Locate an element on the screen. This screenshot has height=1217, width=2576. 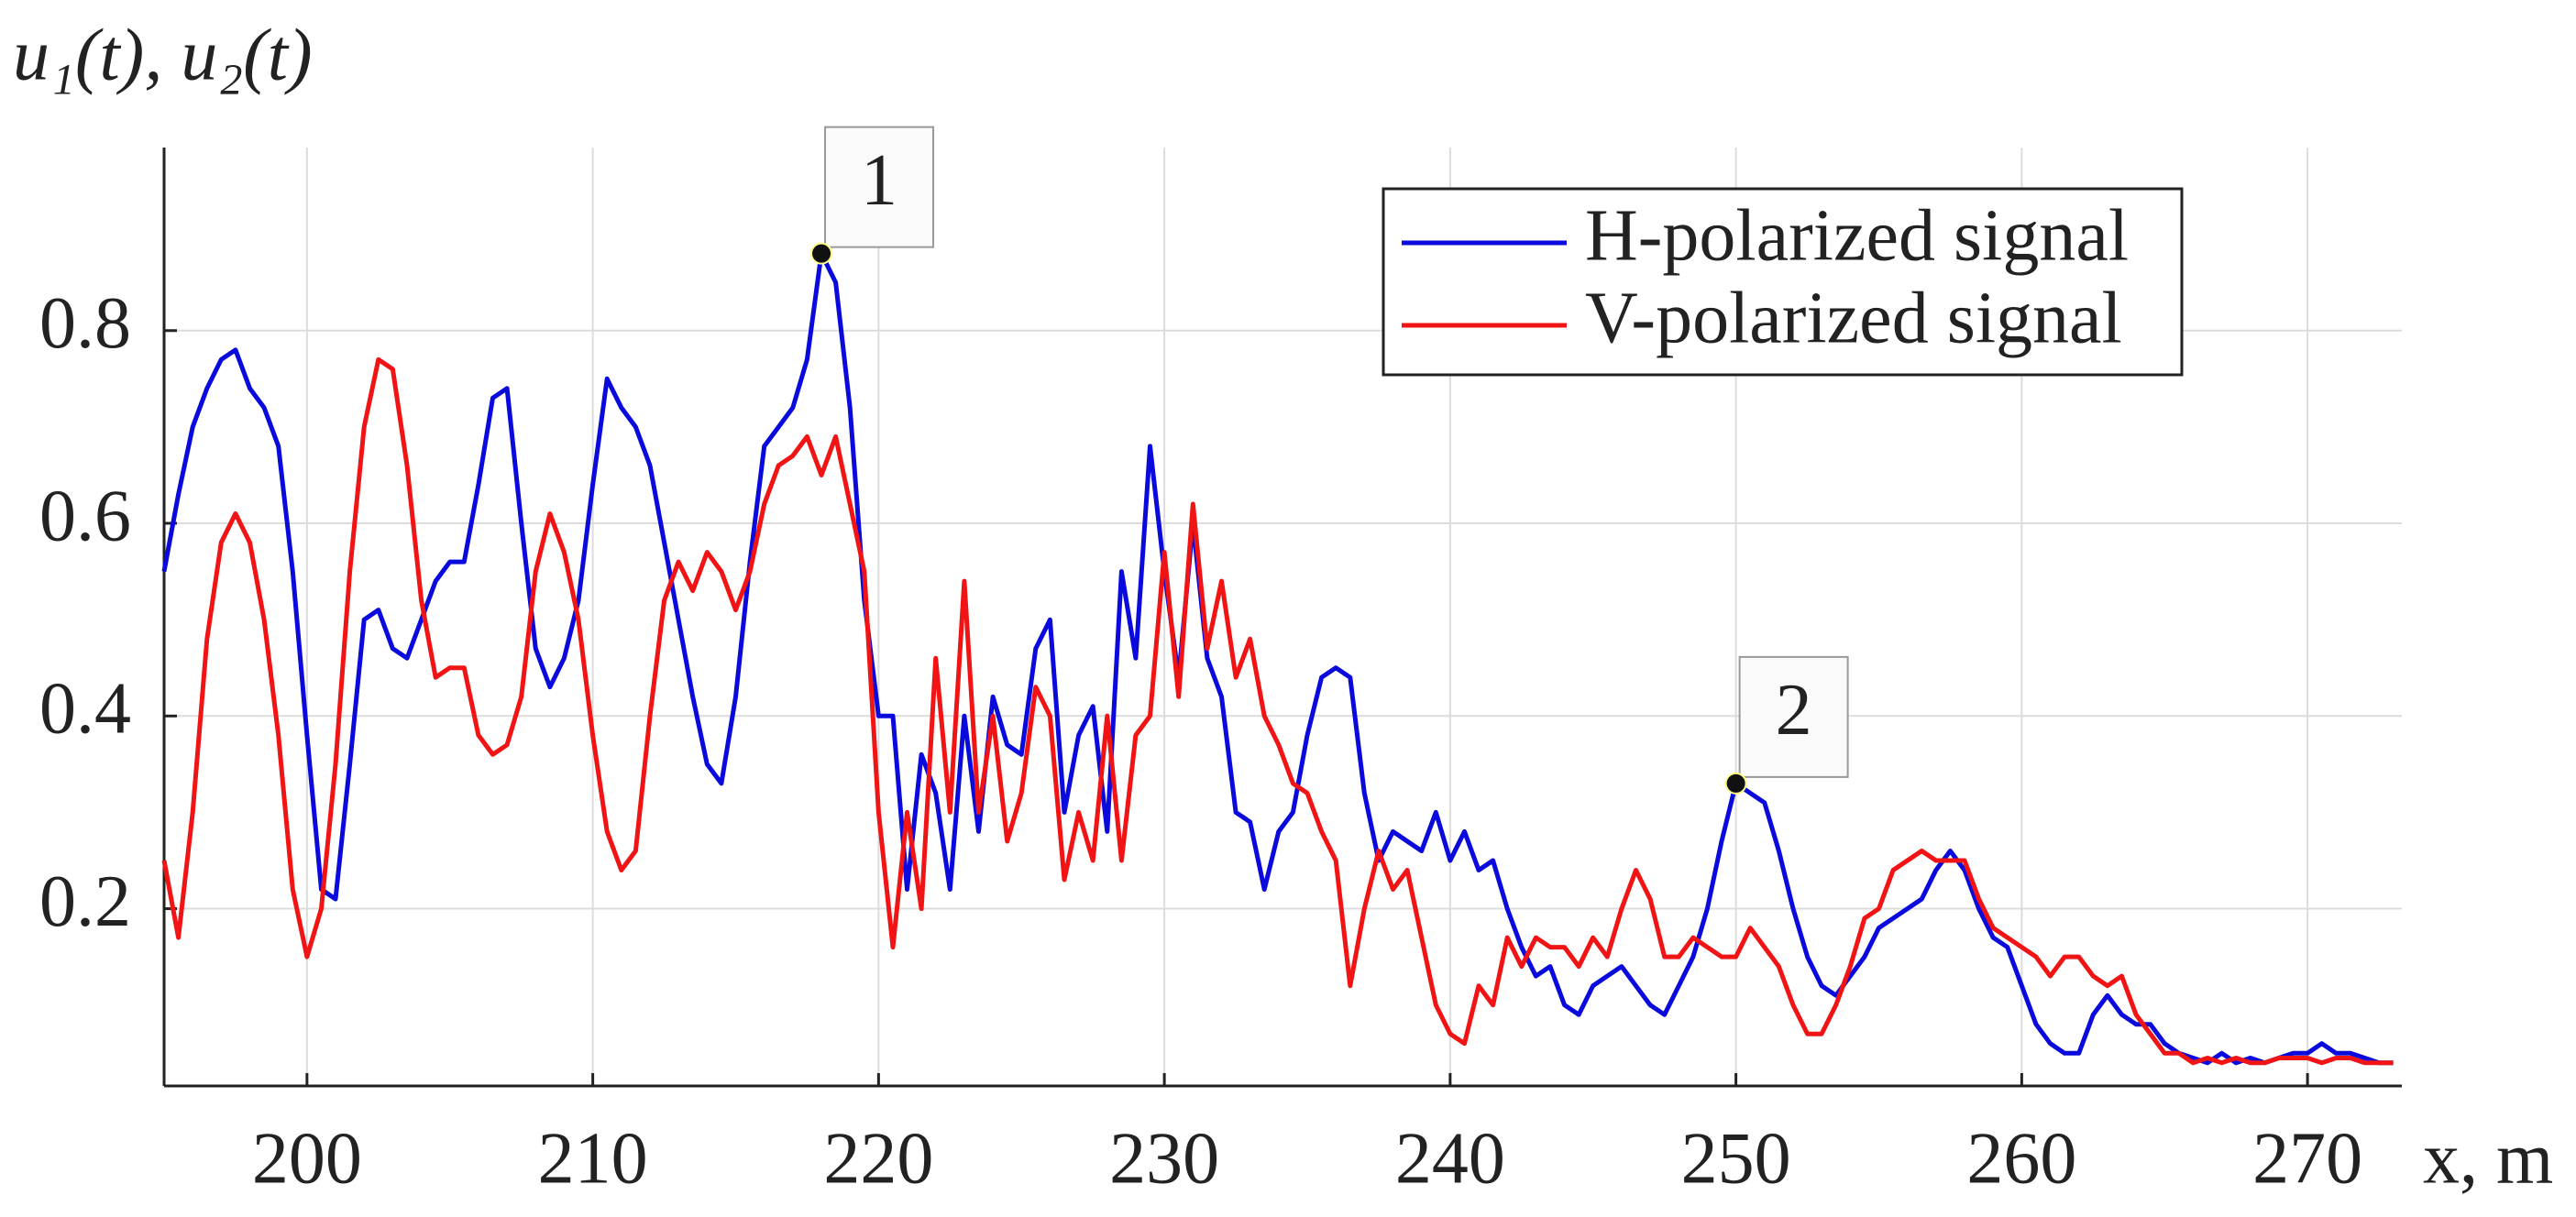
y-tick-label: 0.4 is located at coordinates (85, 709).